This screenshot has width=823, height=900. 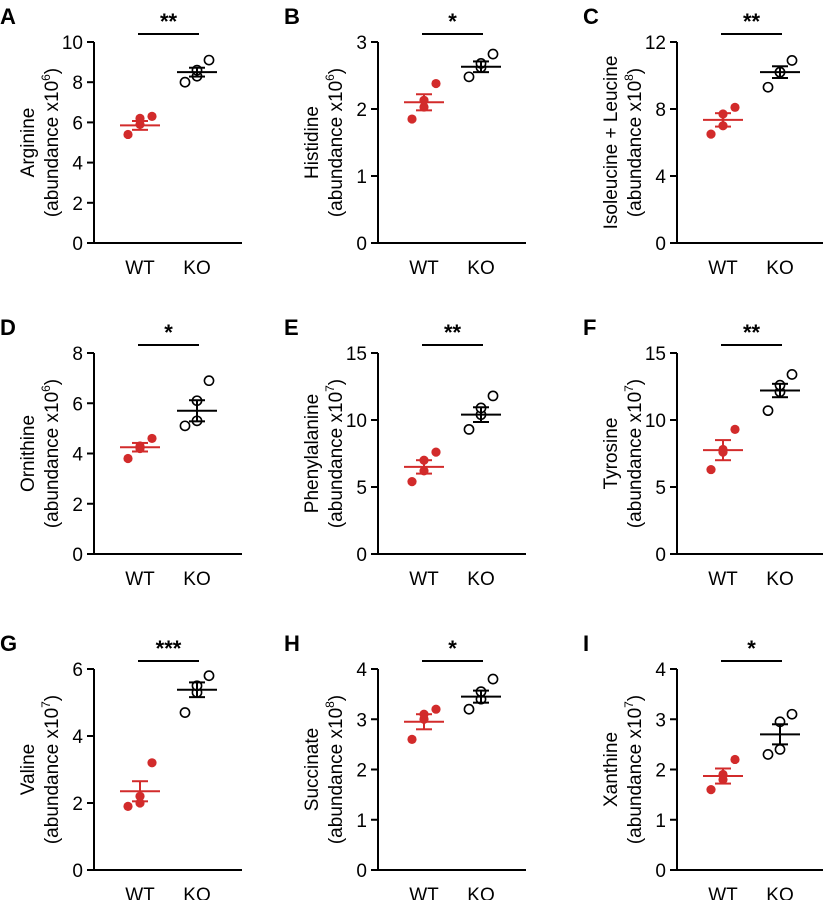 I want to click on y-axis-label-name: Xanthine, so click(x=611, y=769).